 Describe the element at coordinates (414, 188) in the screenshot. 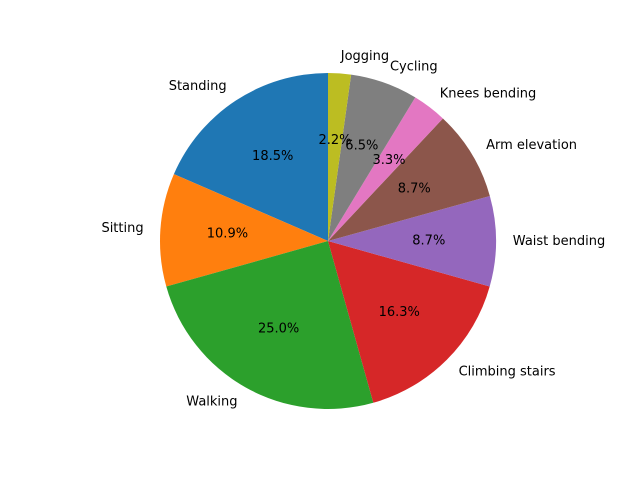

I see `slice-pct-arm-elevation: 8.7%` at that location.